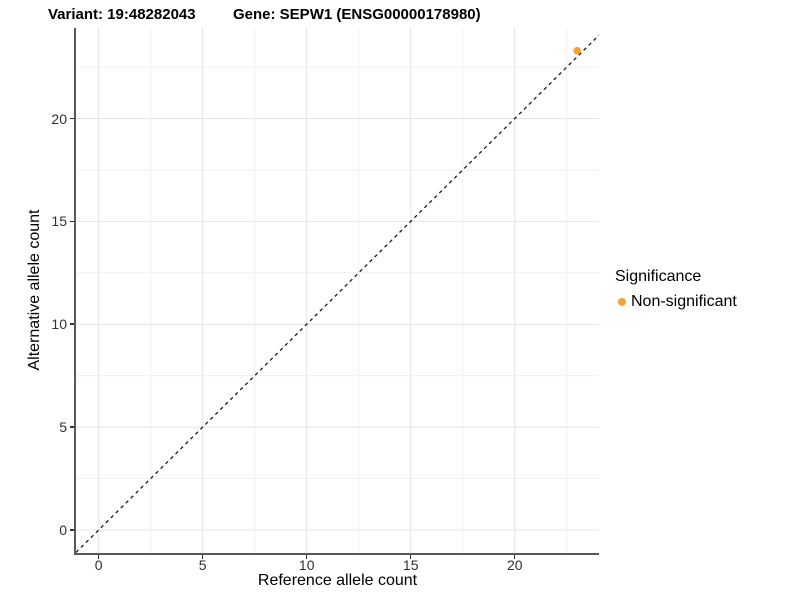 The width and height of the screenshot is (800, 600). Describe the element at coordinates (684, 301) in the screenshot. I see `legend-entry-label: Non-significant` at that location.